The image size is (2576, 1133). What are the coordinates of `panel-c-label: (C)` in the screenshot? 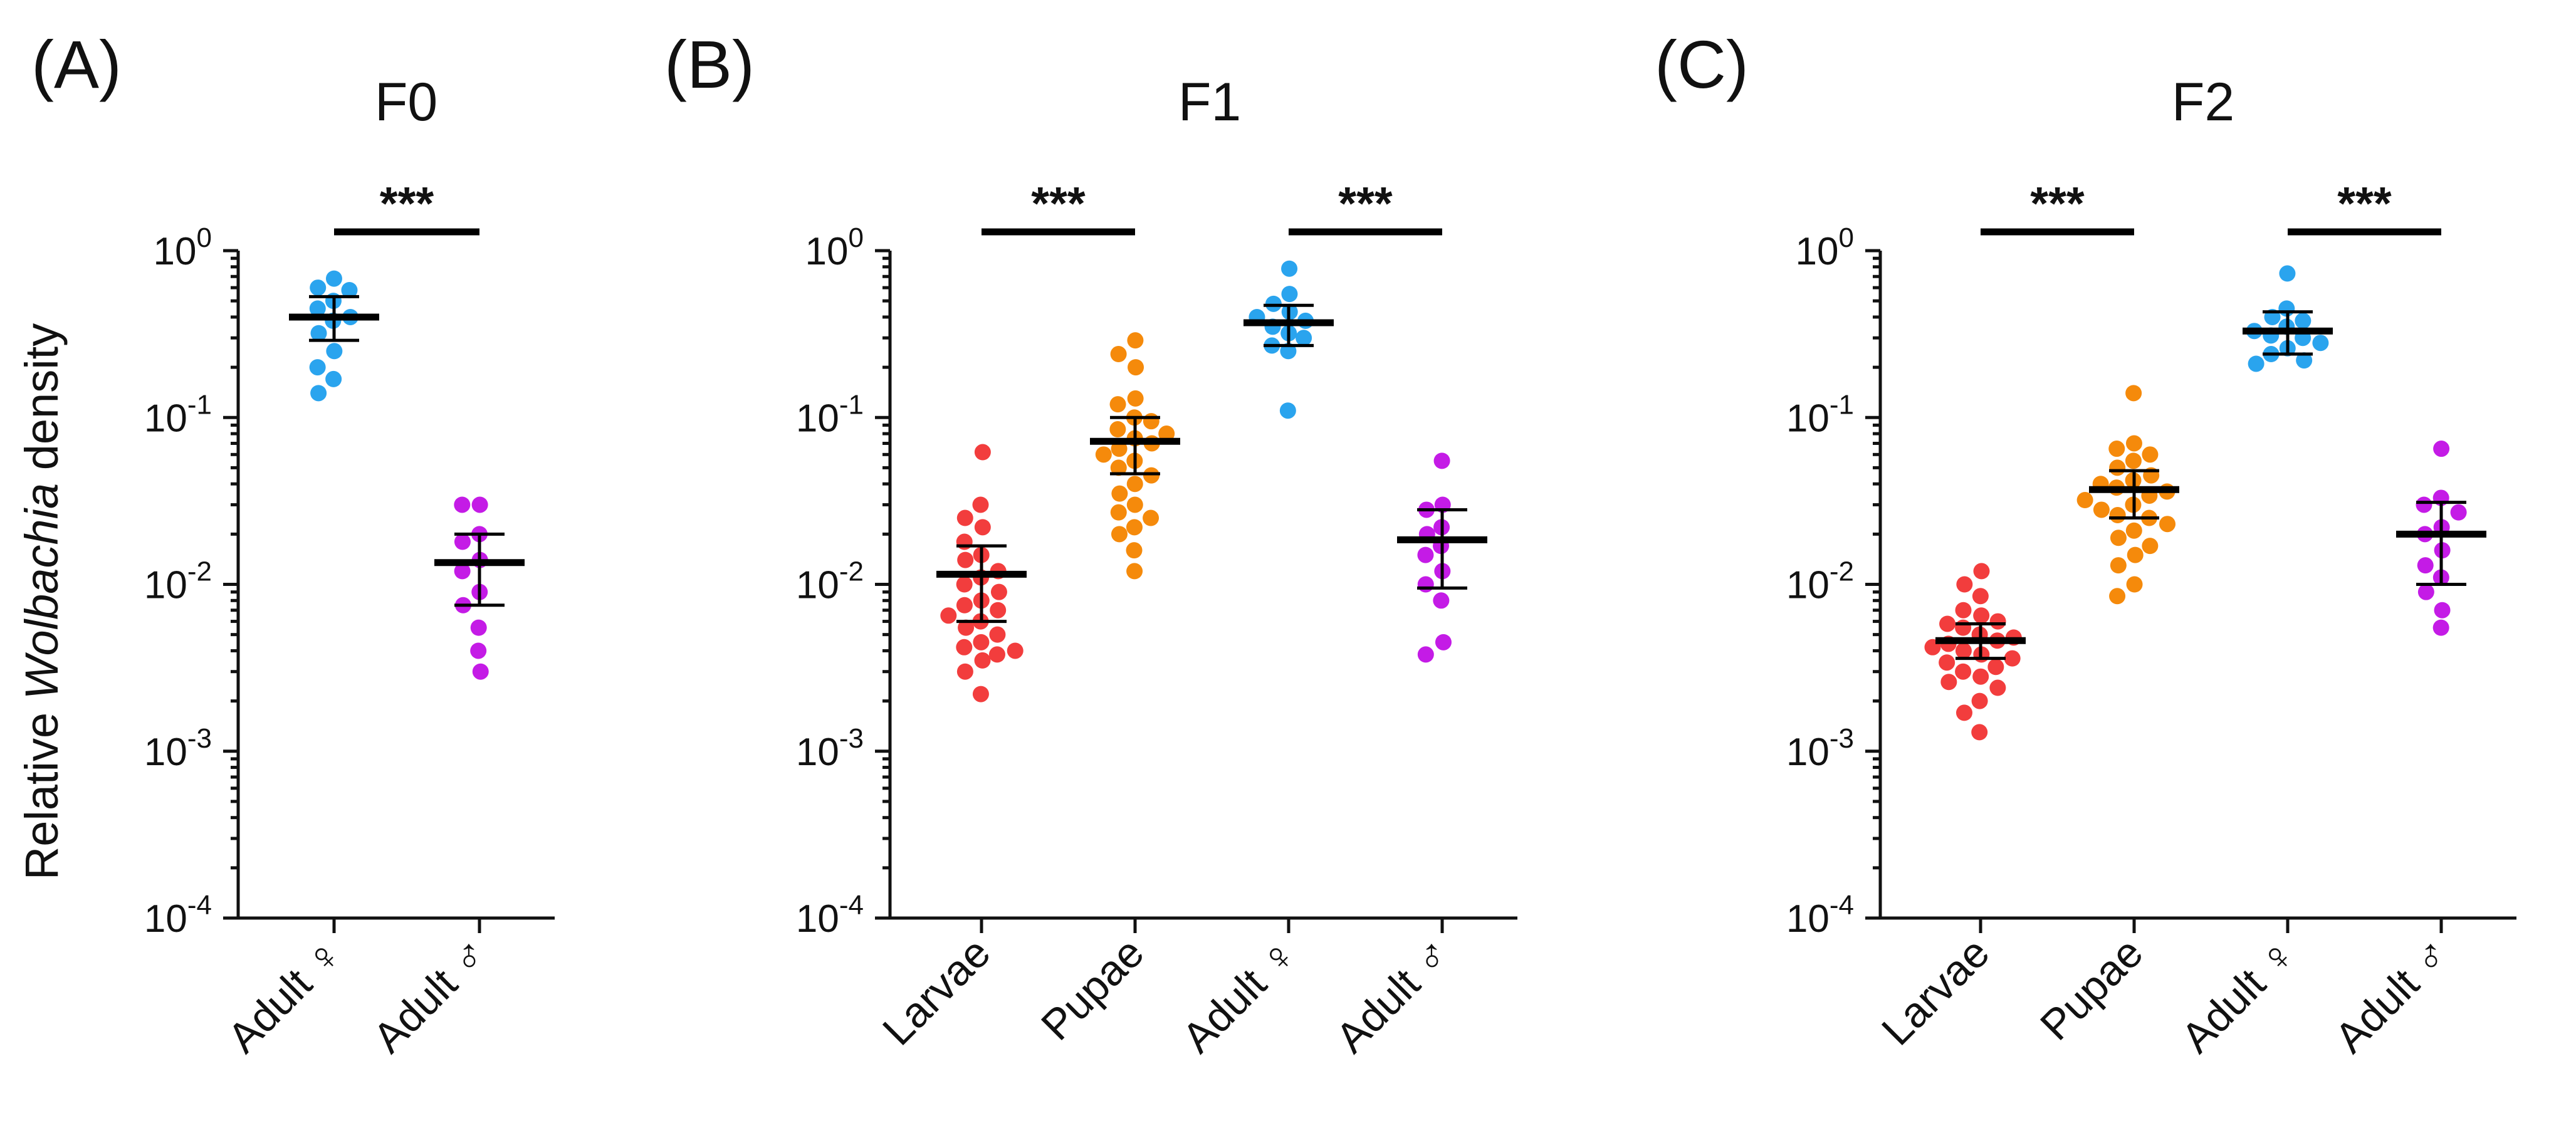 It's located at (1702, 64).